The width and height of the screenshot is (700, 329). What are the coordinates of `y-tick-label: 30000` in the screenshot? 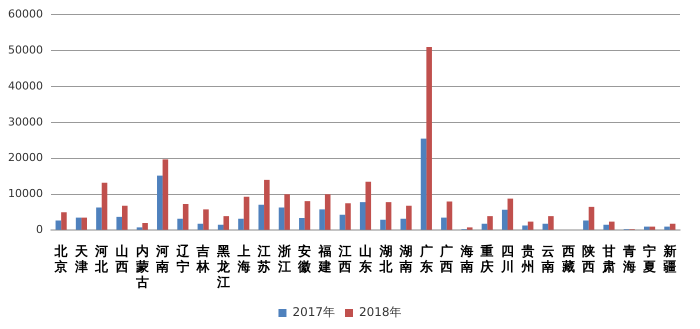 It's located at (25, 121).